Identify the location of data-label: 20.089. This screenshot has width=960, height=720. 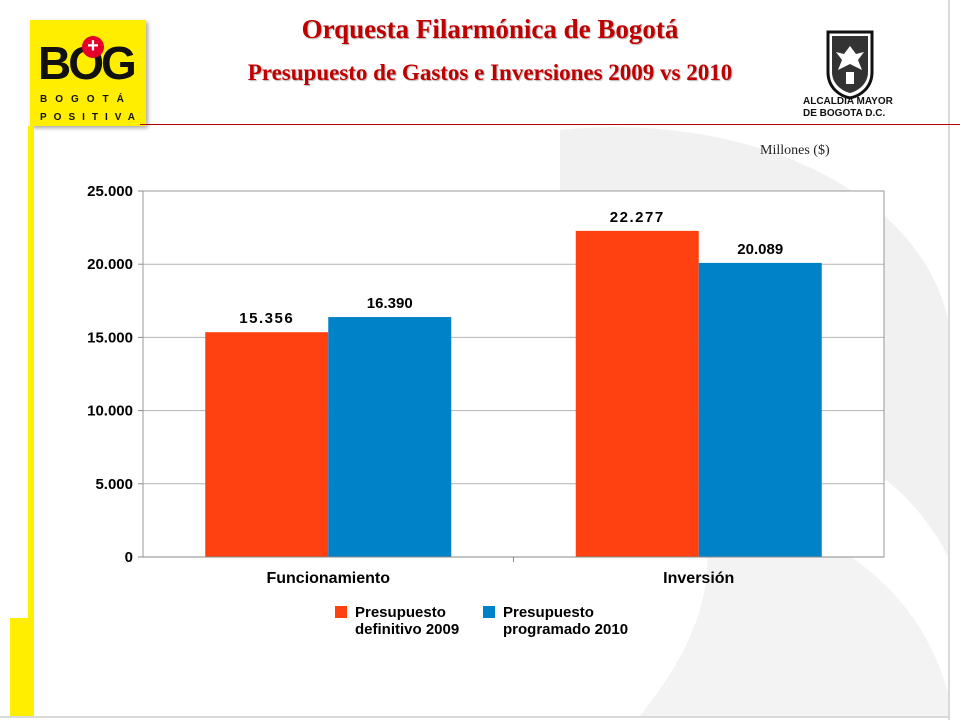
(760, 249).